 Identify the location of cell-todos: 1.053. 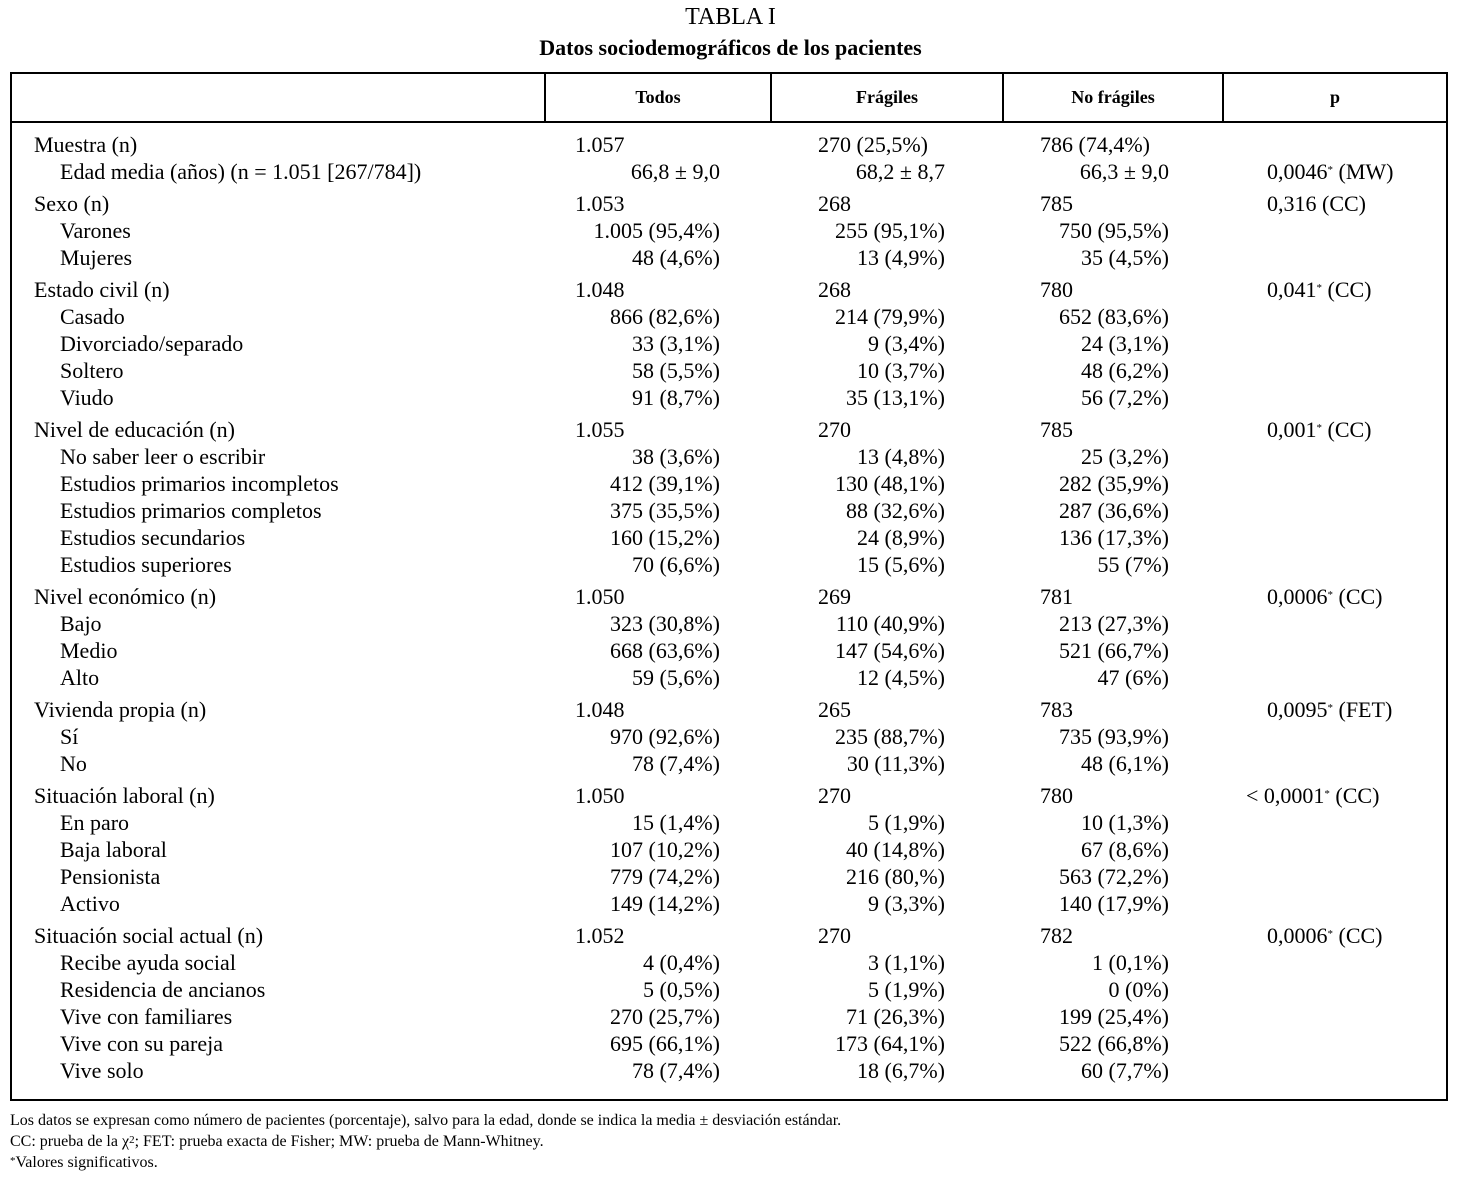
(600, 203).